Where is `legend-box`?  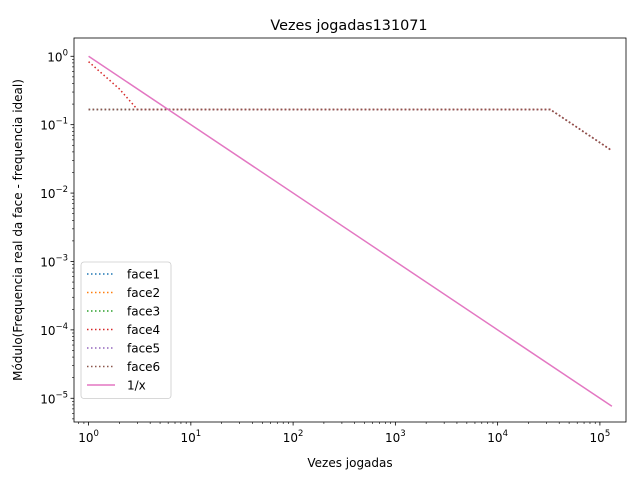
legend-box is located at coordinates (126, 330).